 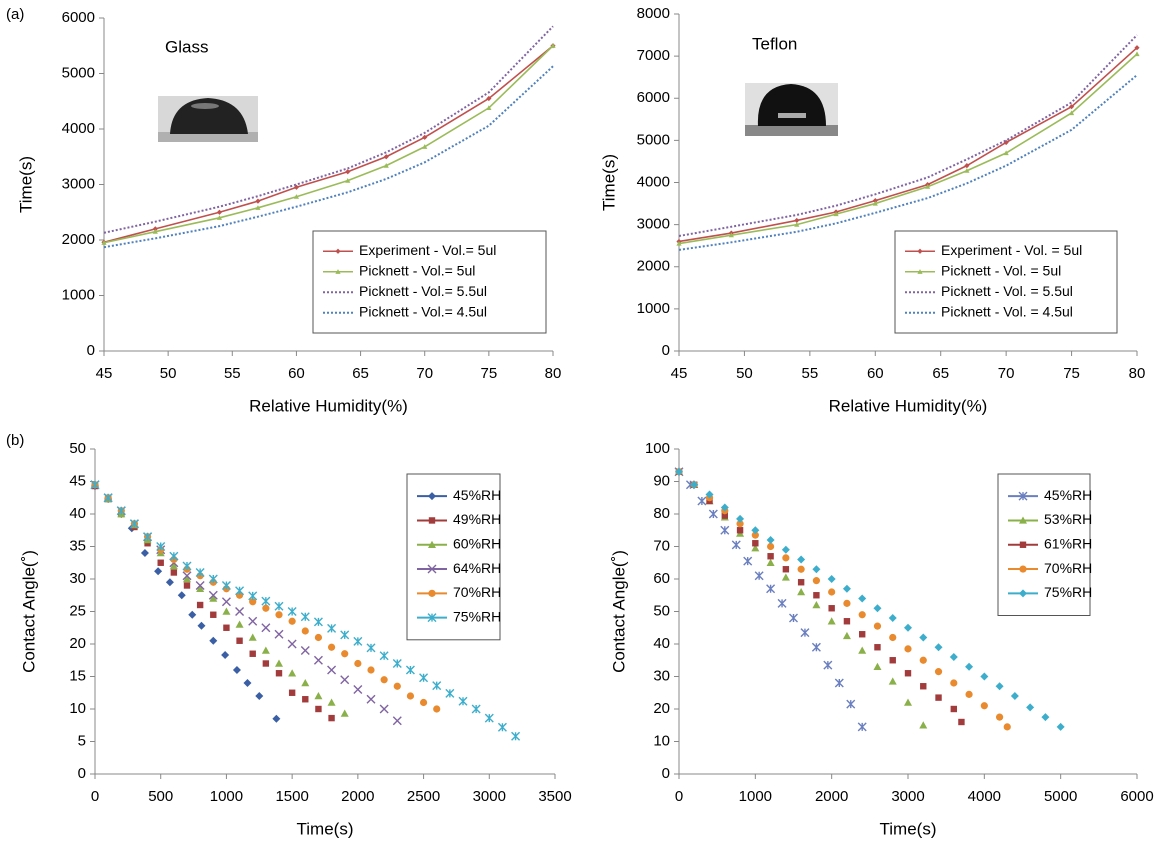 I want to click on legend: 45%RH 49%RH 60%RH 64%RH 70%RH 75%RH, so click(x=453, y=557).